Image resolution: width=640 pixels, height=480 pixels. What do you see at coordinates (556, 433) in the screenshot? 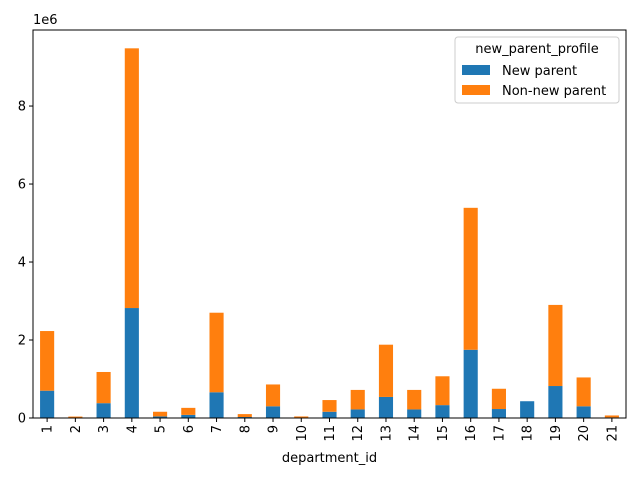
I see `x-tick-label: 19` at bounding box center [556, 433].